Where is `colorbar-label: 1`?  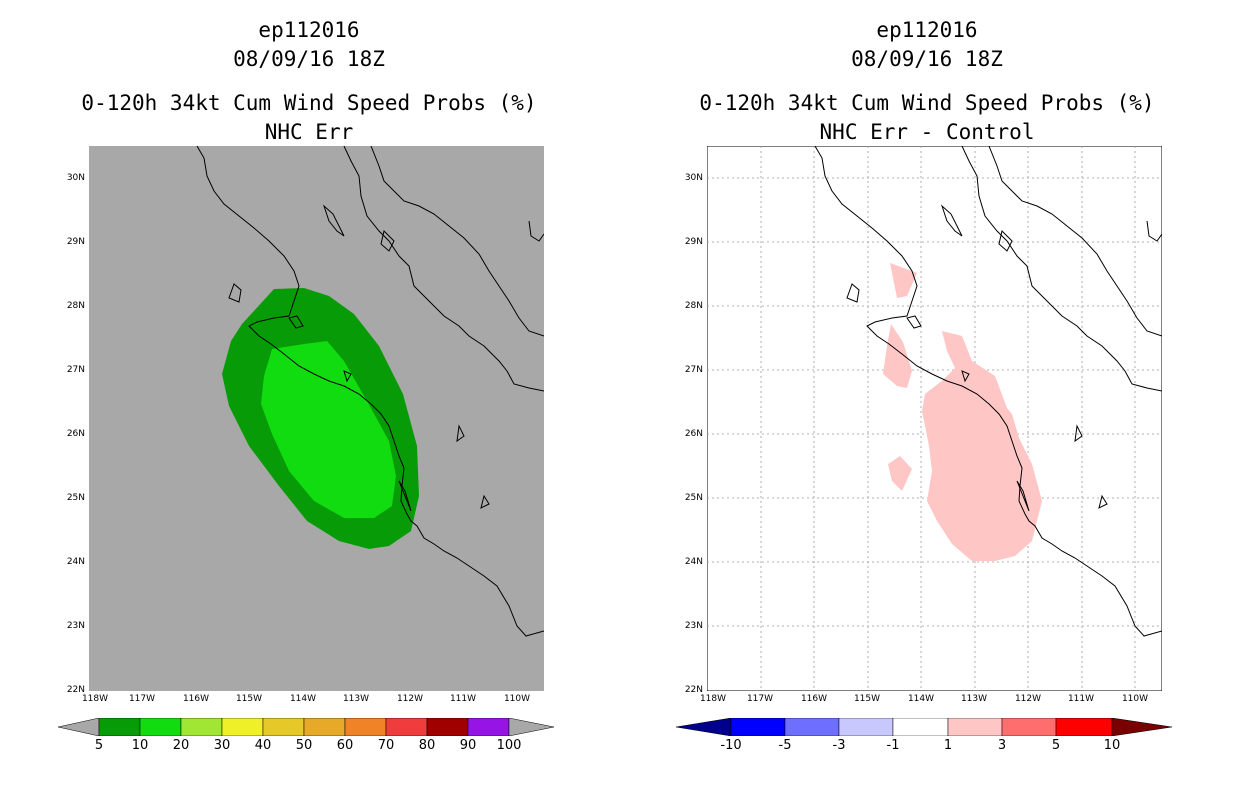
colorbar-label: 1 is located at coordinates (948, 745).